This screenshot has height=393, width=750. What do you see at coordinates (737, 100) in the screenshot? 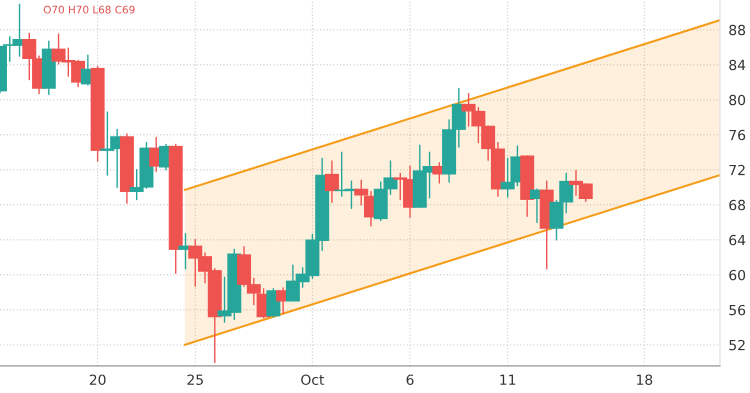
I see `y-tick-label: 80` at bounding box center [737, 100].